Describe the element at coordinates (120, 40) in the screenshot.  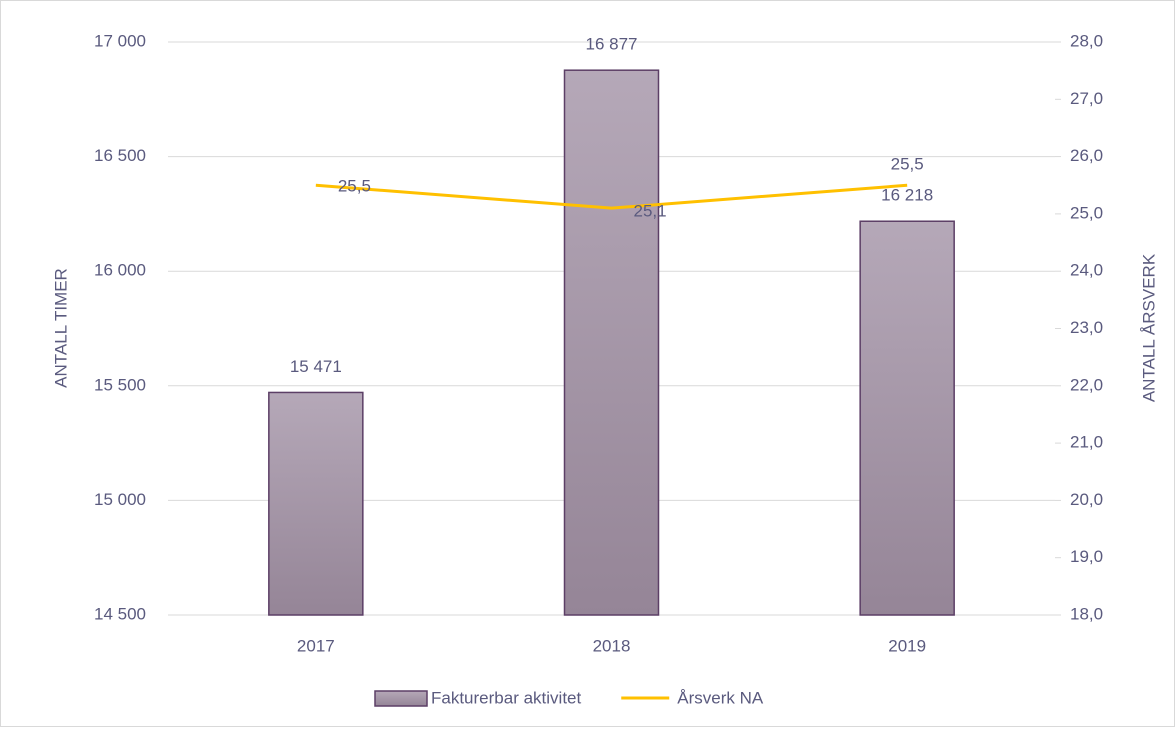
I see `y-tick-label: 17 000` at that location.